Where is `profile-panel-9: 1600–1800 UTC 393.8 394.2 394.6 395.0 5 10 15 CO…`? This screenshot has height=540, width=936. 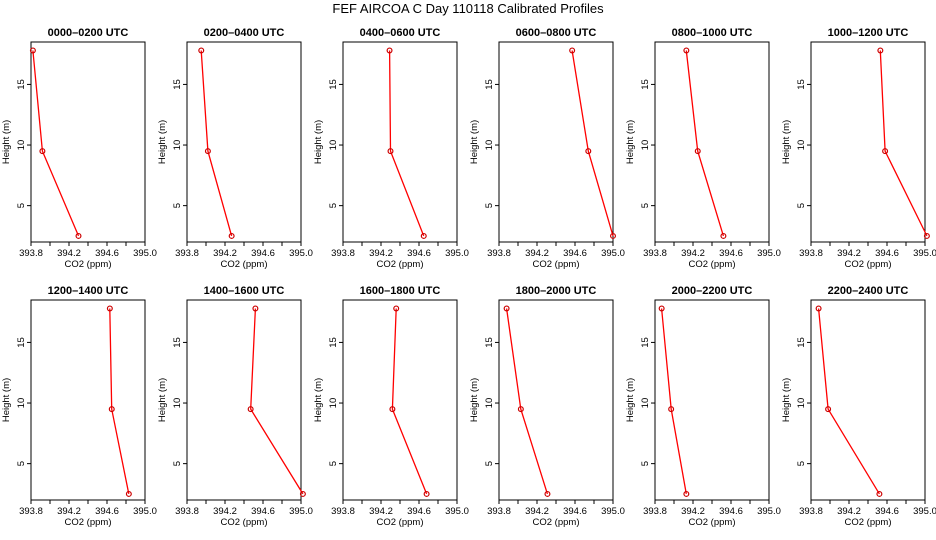
profile-panel-9: 1600–1800 UTC 393.8 394.2 394.6 395.0 5 10 15 CO… is located at coordinates (391, 406).